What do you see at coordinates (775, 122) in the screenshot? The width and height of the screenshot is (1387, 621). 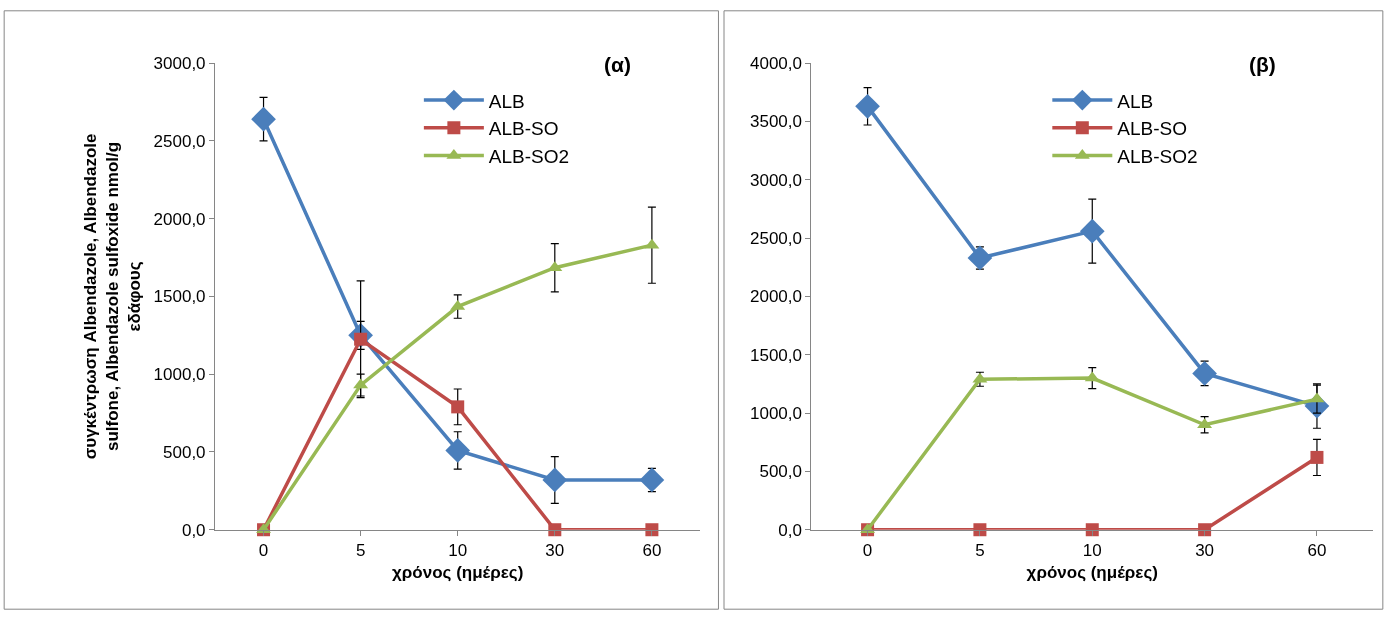 I see `y-tick-label: 3500,0` at bounding box center [775, 122].